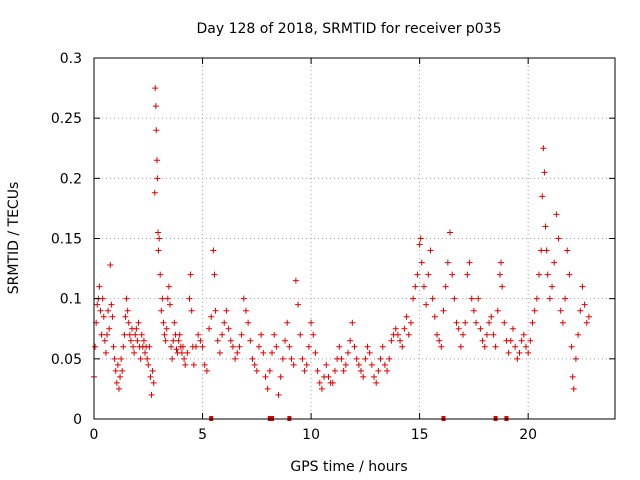  What do you see at coordinates (77, 420) in the screenshot?
I see `y-tick-label: 0` at bounding box center [77, 420].